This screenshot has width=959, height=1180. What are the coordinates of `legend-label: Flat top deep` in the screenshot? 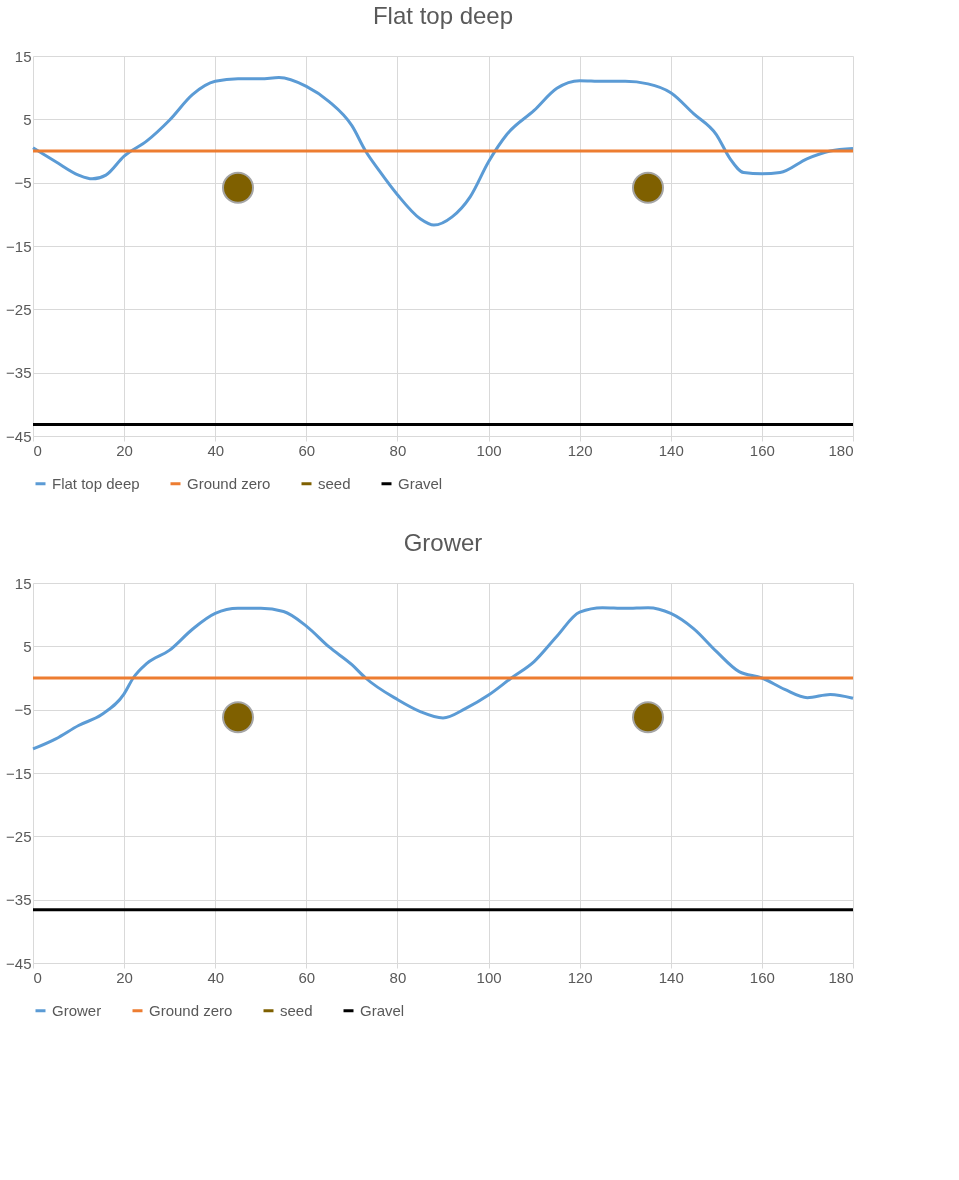 It's located at (96, 483).